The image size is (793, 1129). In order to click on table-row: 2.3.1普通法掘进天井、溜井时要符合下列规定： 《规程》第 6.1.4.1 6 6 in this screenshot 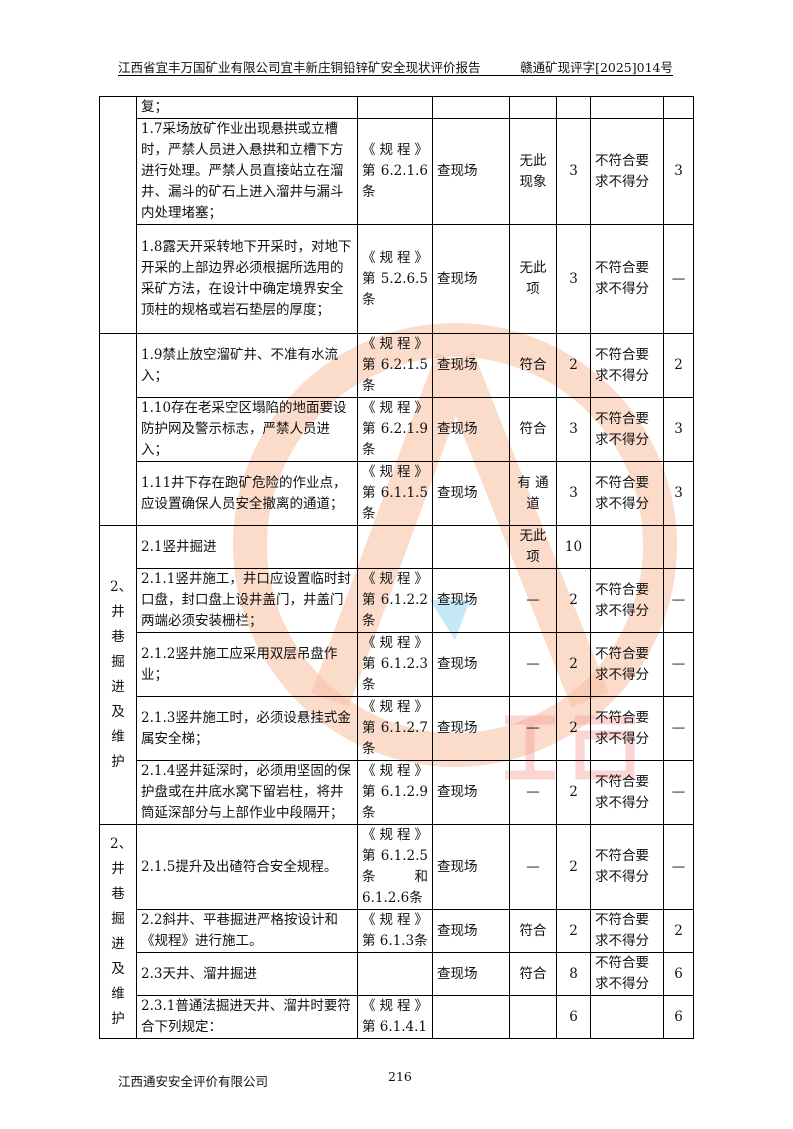, I will do `click(397, 1017)`.